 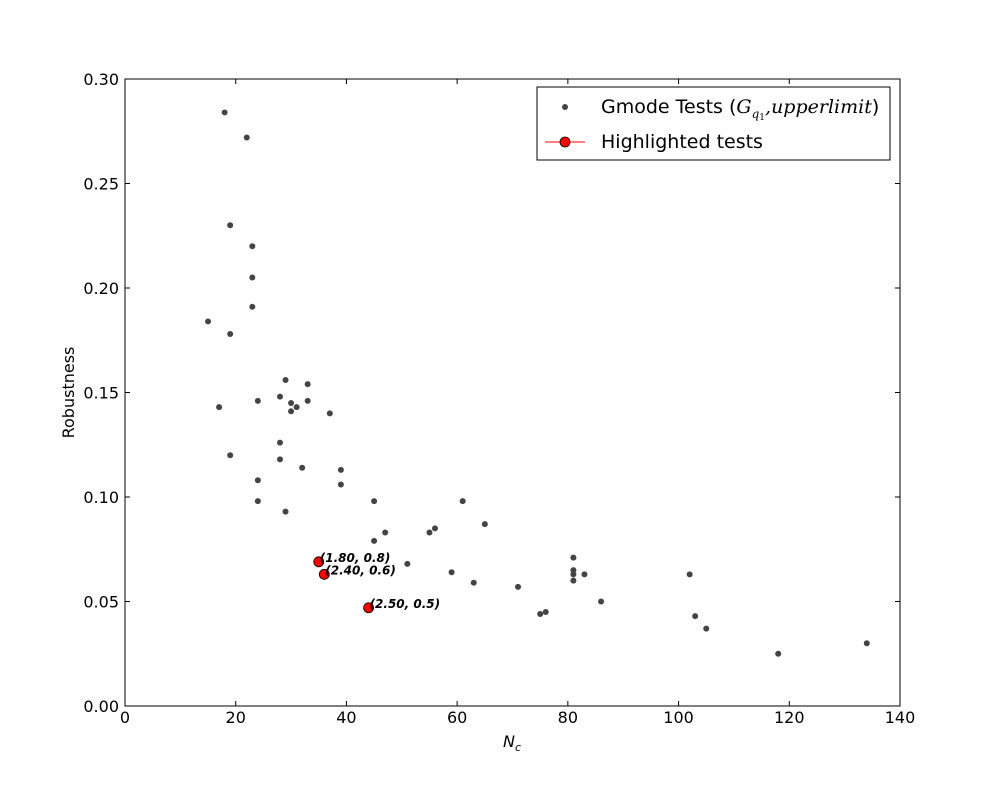 I want to click on y-tick-labels: 0.00 0.05 0.10 0.15 0.20 0.25 0.30, so click(x=101, y=393).